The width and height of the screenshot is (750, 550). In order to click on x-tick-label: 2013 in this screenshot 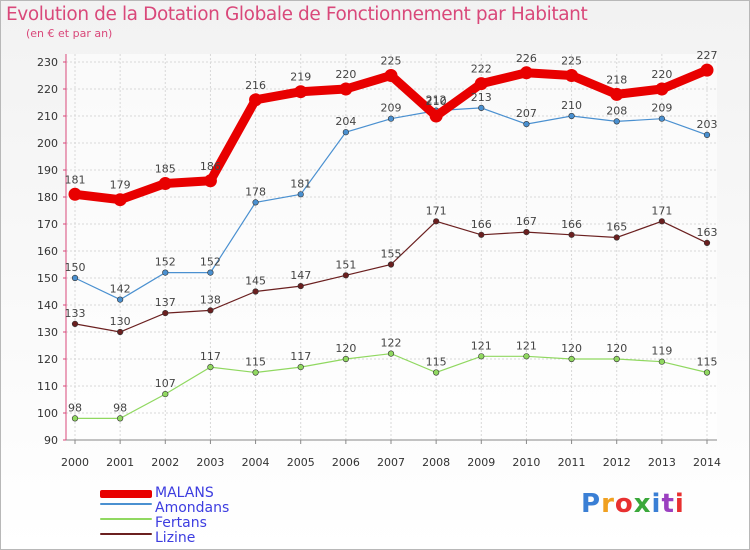, I will do `click(662, 462)`.